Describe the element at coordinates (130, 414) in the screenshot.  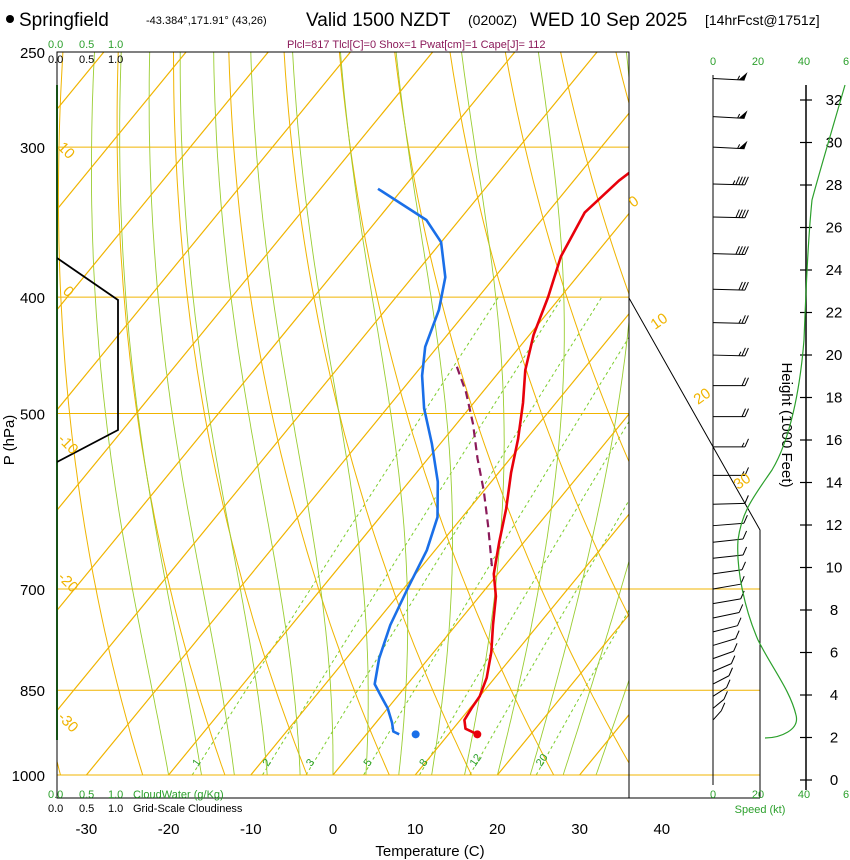
I see `moist-adiabat--20` at that location.